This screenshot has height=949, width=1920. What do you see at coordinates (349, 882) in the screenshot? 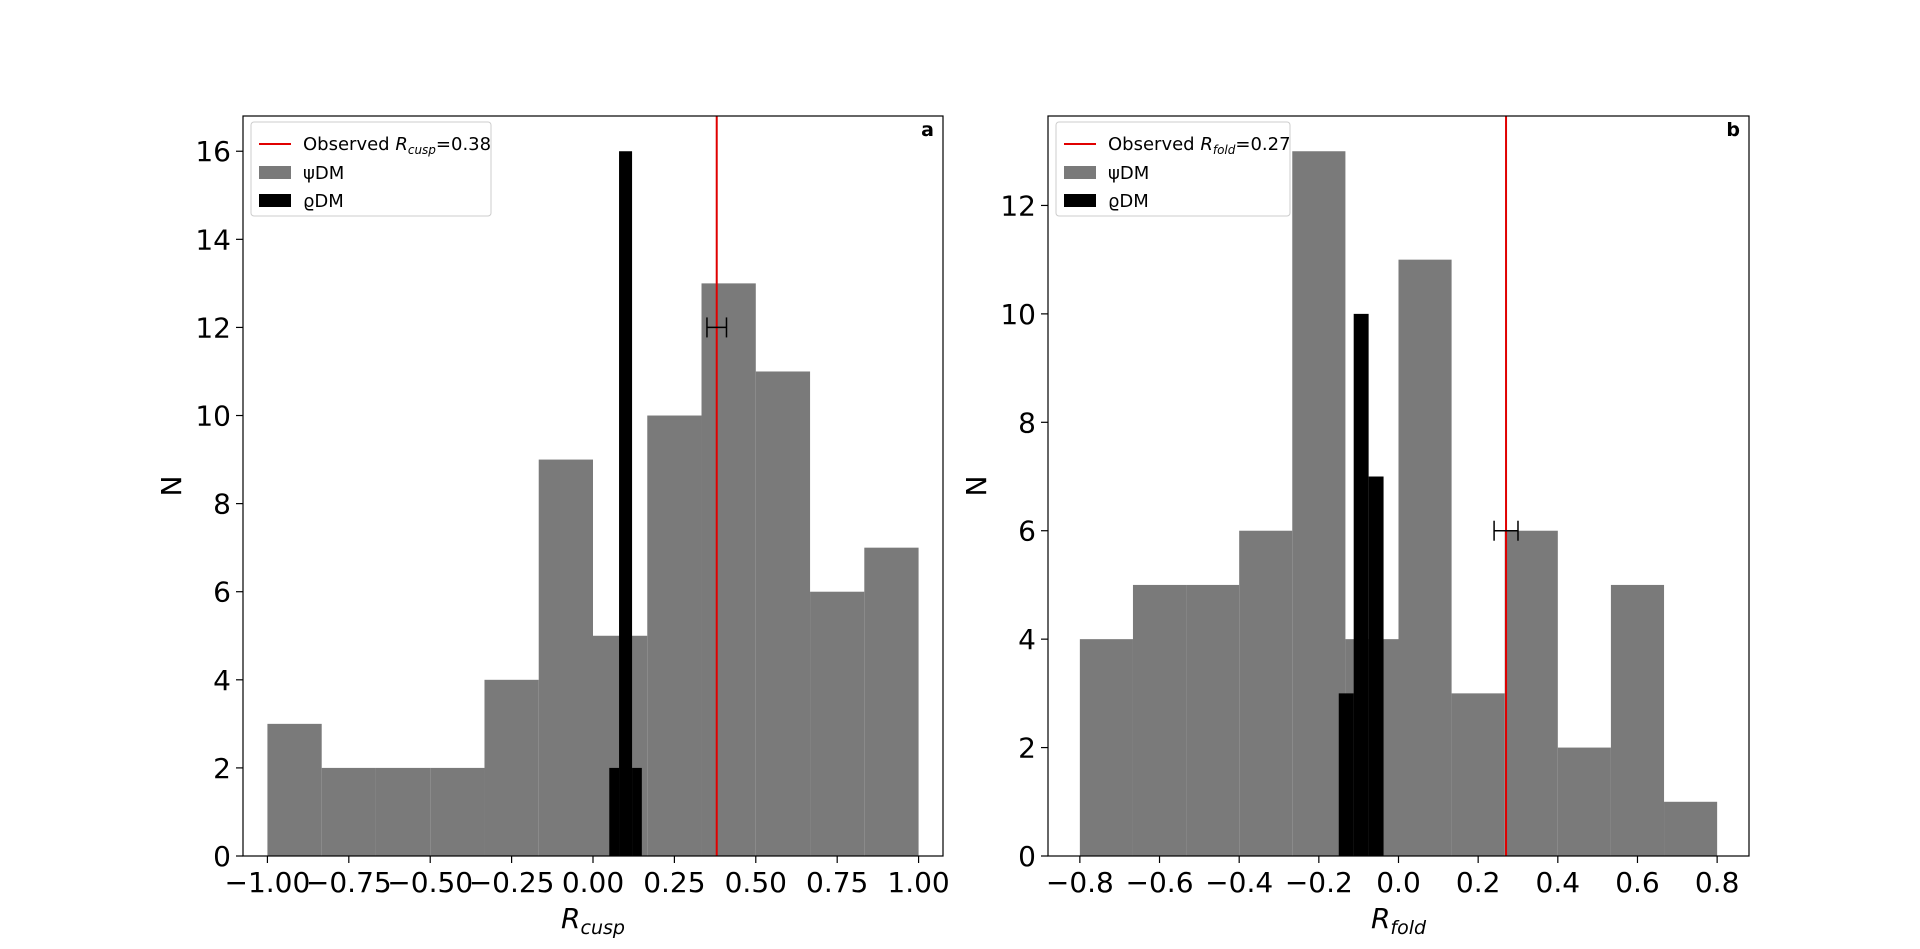
I see `panel-a-x-tick-label: −0.75` at bounding box center [349, 882].